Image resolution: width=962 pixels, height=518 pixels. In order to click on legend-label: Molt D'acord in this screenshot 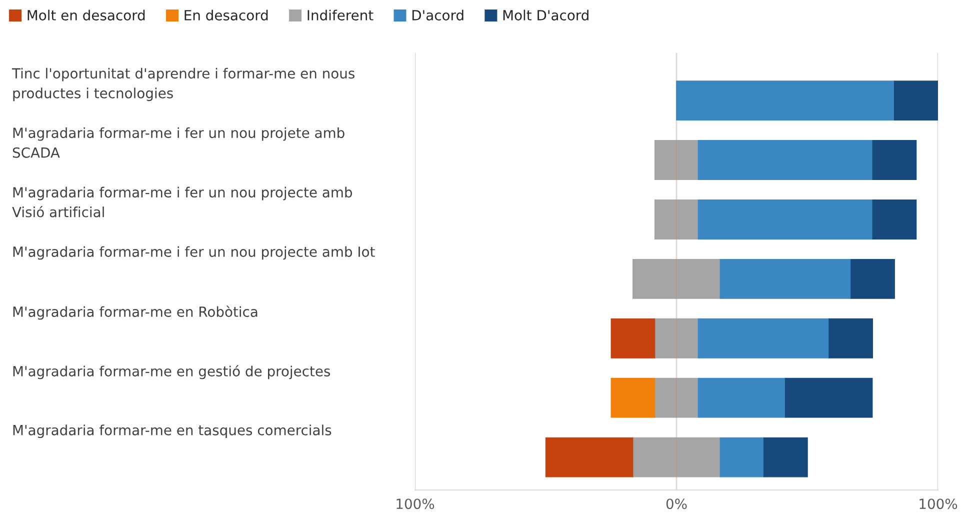, I will do `click(545, 15)`.